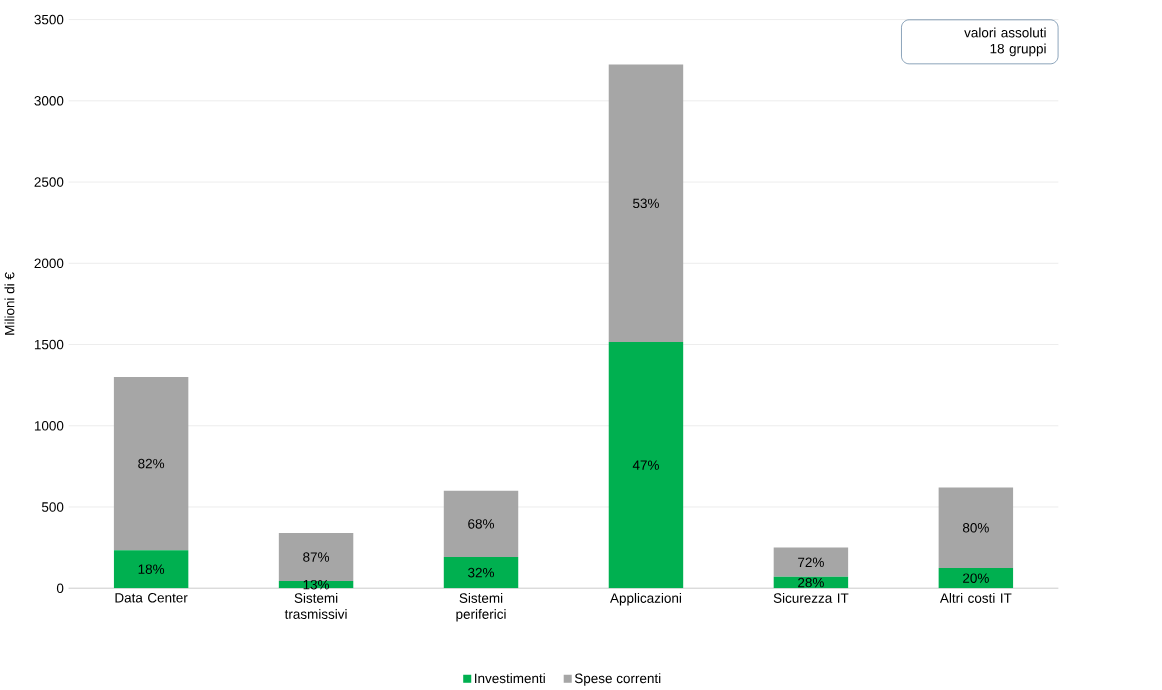 Image resolution: width=1162 pixels, height=690 pixels. I want to click on annotation: 28%, so click(811, 582).